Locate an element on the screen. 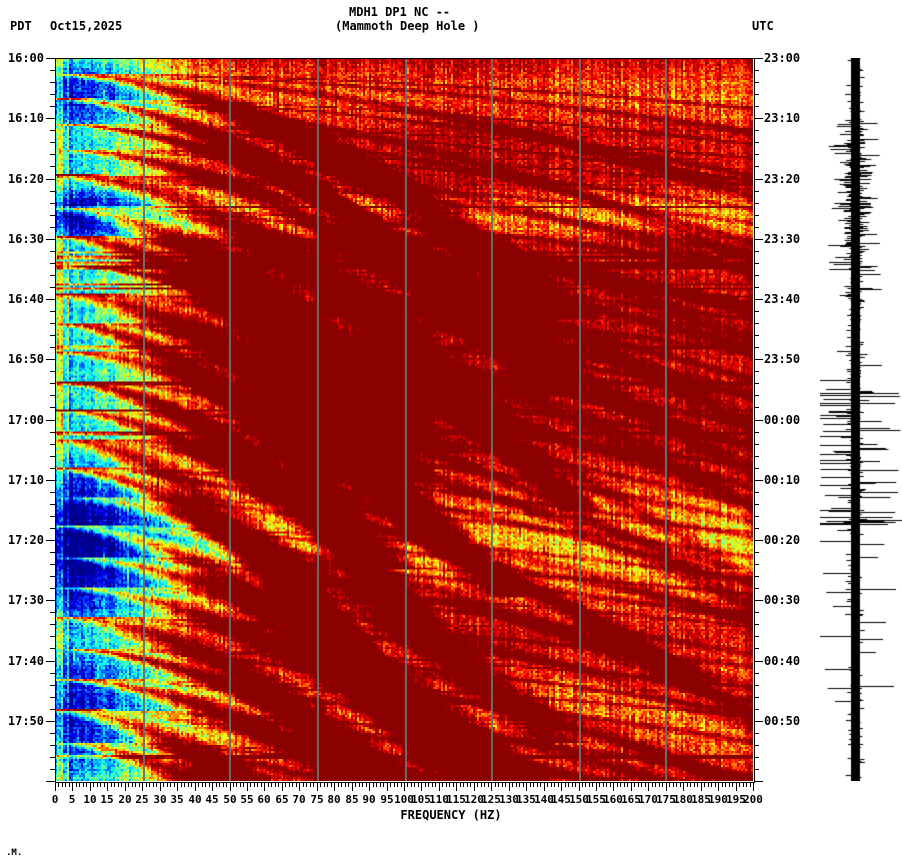 Image resolution: width=902 pixels, height=864 pixels. time-label-pdt: 16:00 is located at coordinates (25, 58).